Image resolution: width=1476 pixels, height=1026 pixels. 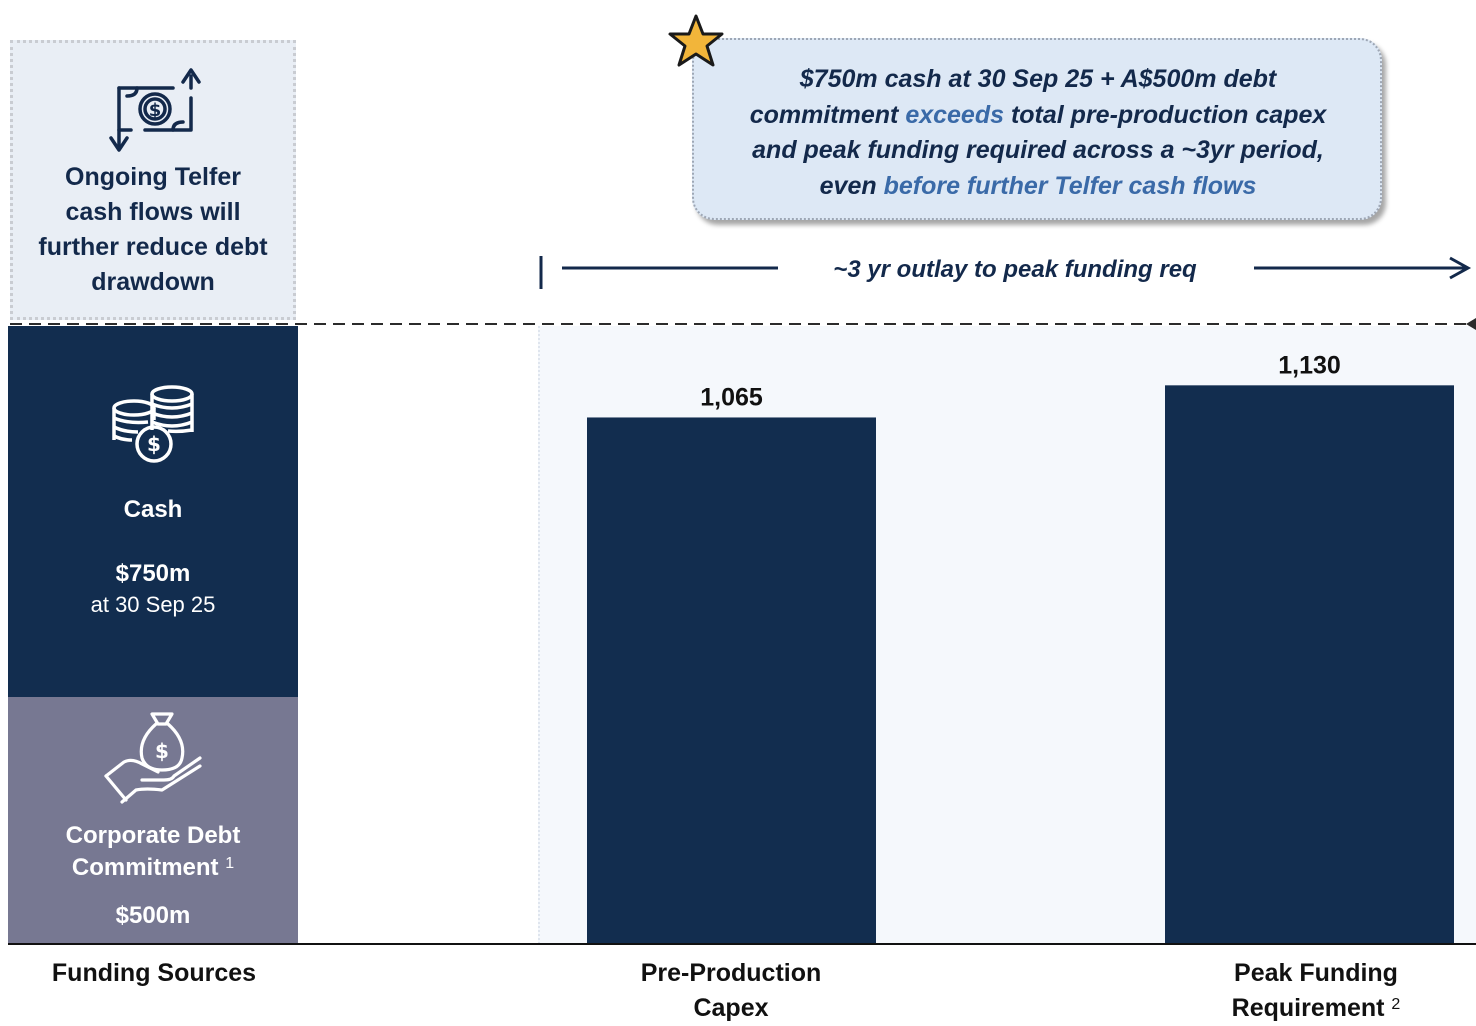 What do you see at coordinates (153, 212) in the screenshot?
I see `telfer-note-line: cash flows will` at bounding box center [153, 212].